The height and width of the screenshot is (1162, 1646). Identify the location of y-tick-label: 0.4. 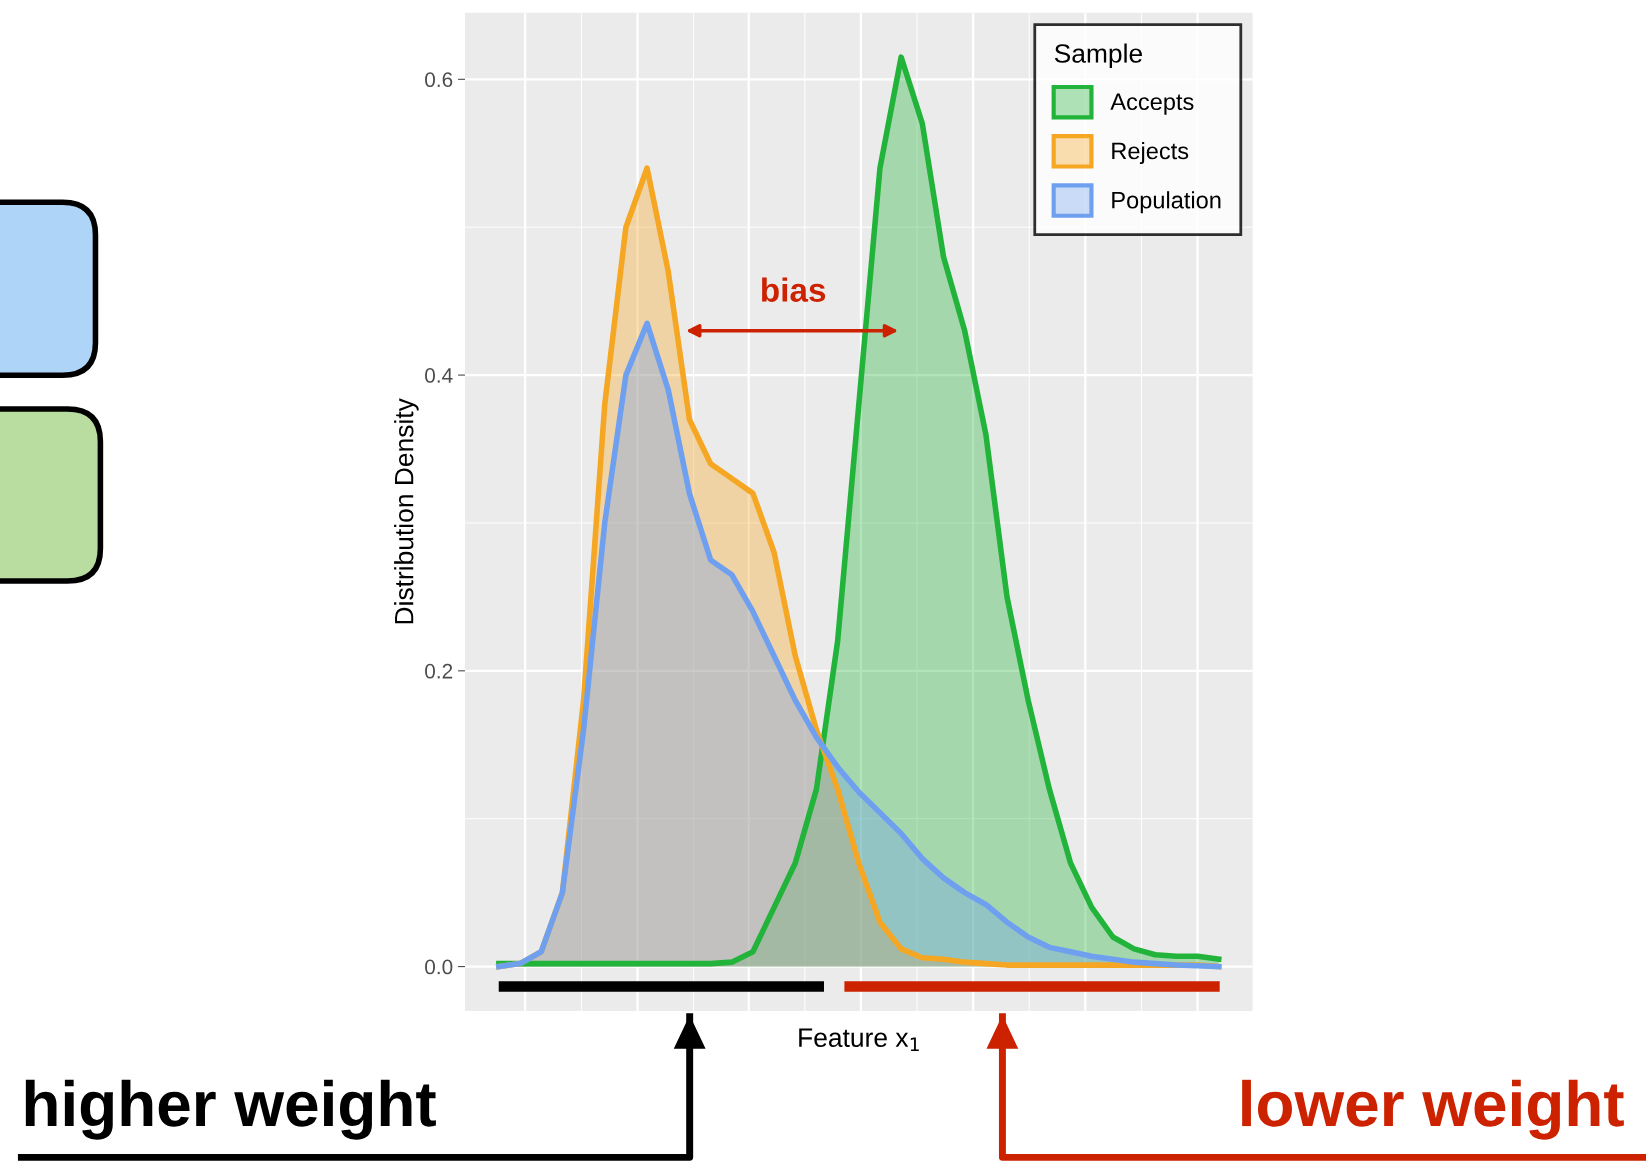
(439, 375).